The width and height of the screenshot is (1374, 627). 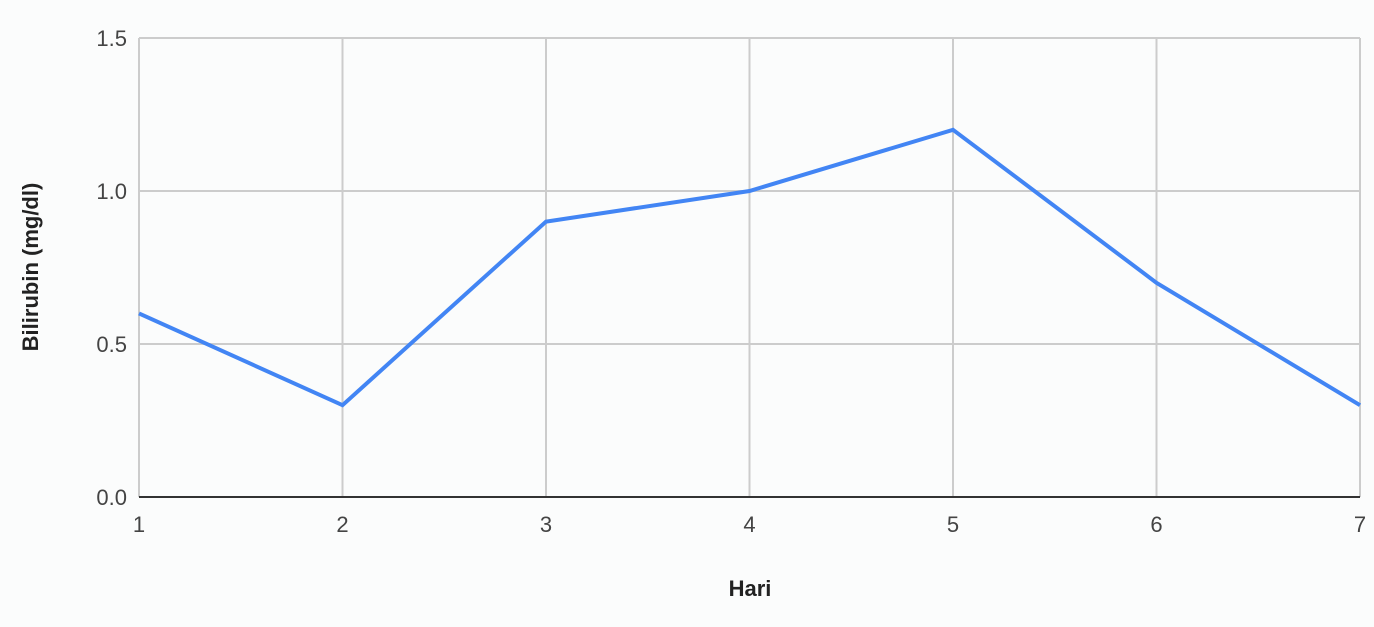 I want to click on x-tick-label: 1, so click(x=139, y=524).